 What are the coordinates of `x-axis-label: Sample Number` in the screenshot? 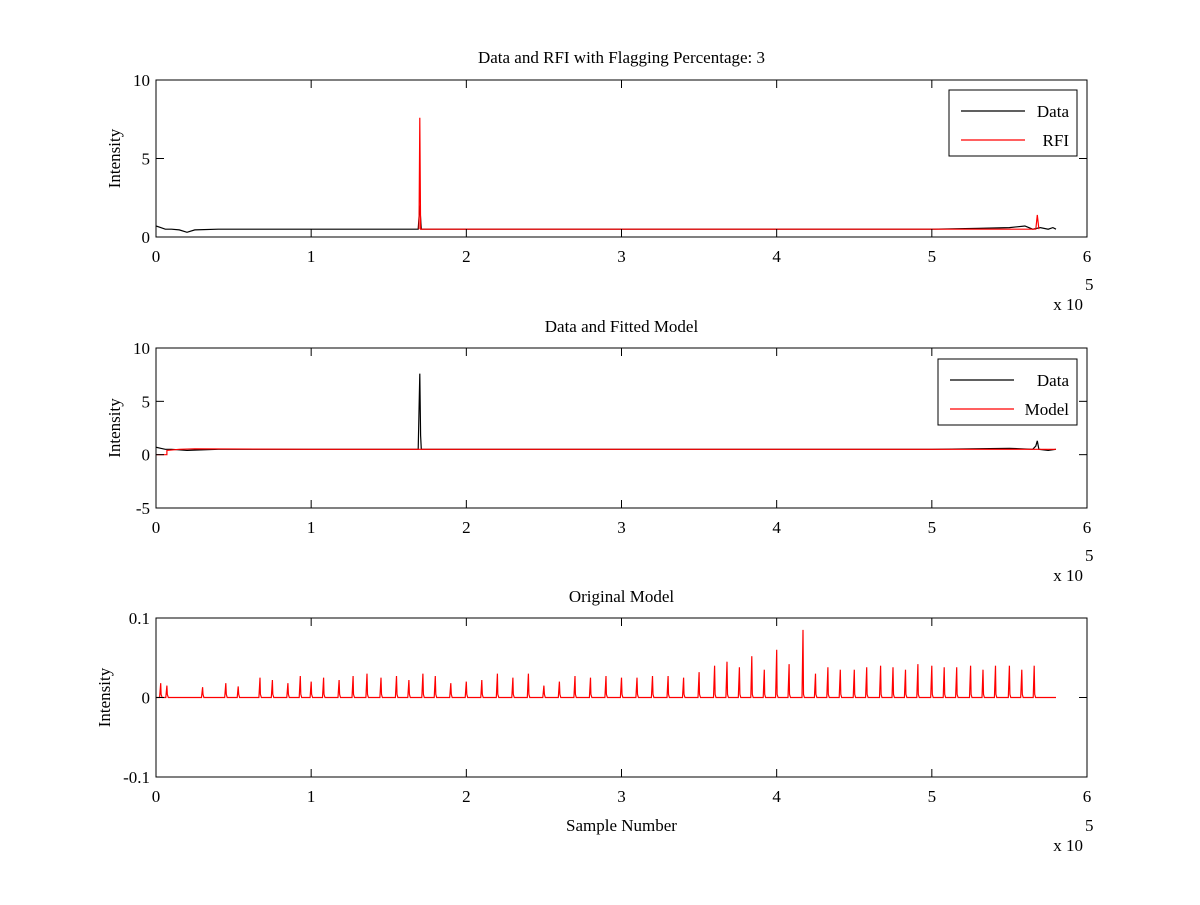 It's located at (621, 825).